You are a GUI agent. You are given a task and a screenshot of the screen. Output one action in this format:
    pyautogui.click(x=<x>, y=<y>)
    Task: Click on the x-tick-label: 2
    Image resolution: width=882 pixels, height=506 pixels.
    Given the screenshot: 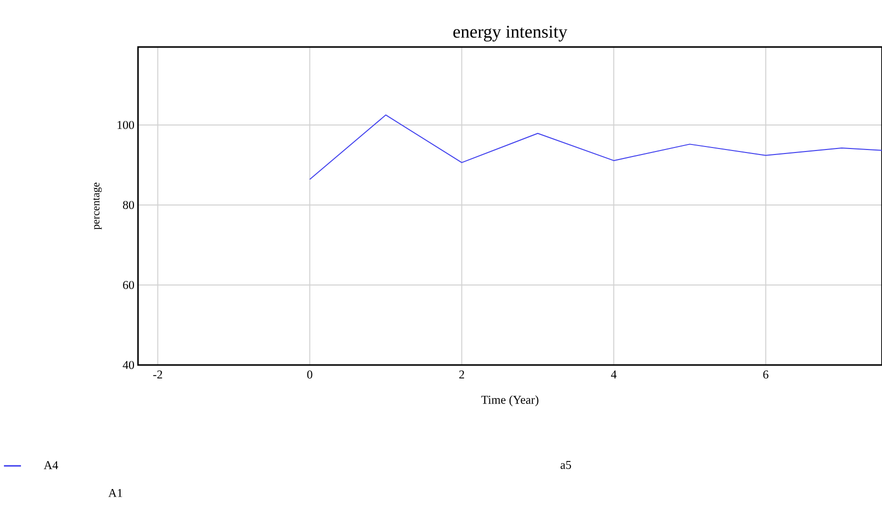 What is the action you would take?
    pyautogui.click(x=461, y=374)
    